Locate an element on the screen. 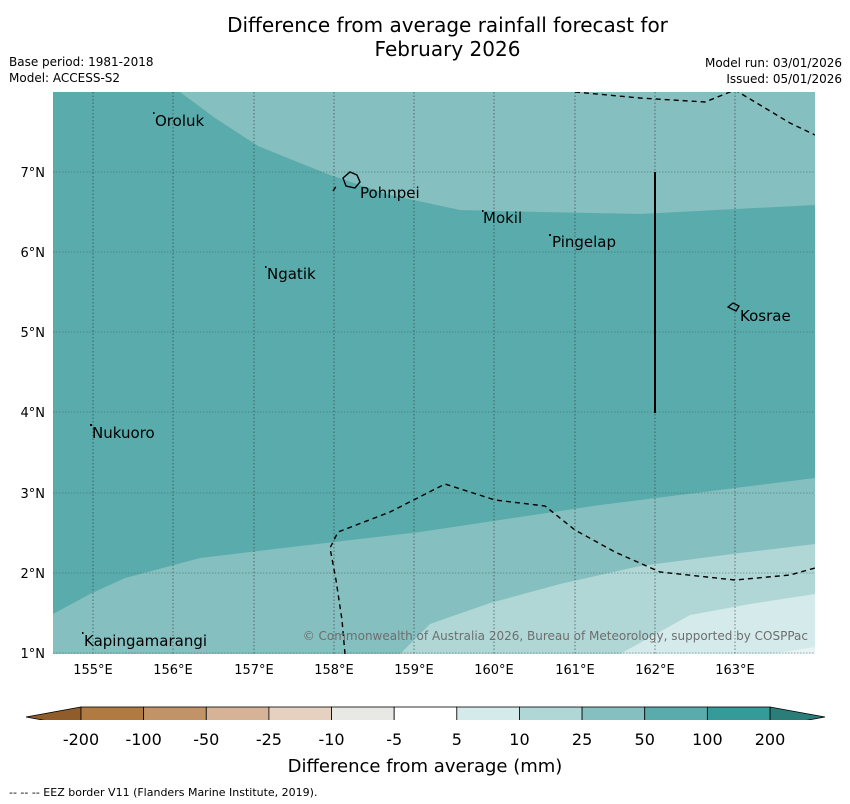  colorbar-tick-label: -25 is located at coordinates (268, 739).